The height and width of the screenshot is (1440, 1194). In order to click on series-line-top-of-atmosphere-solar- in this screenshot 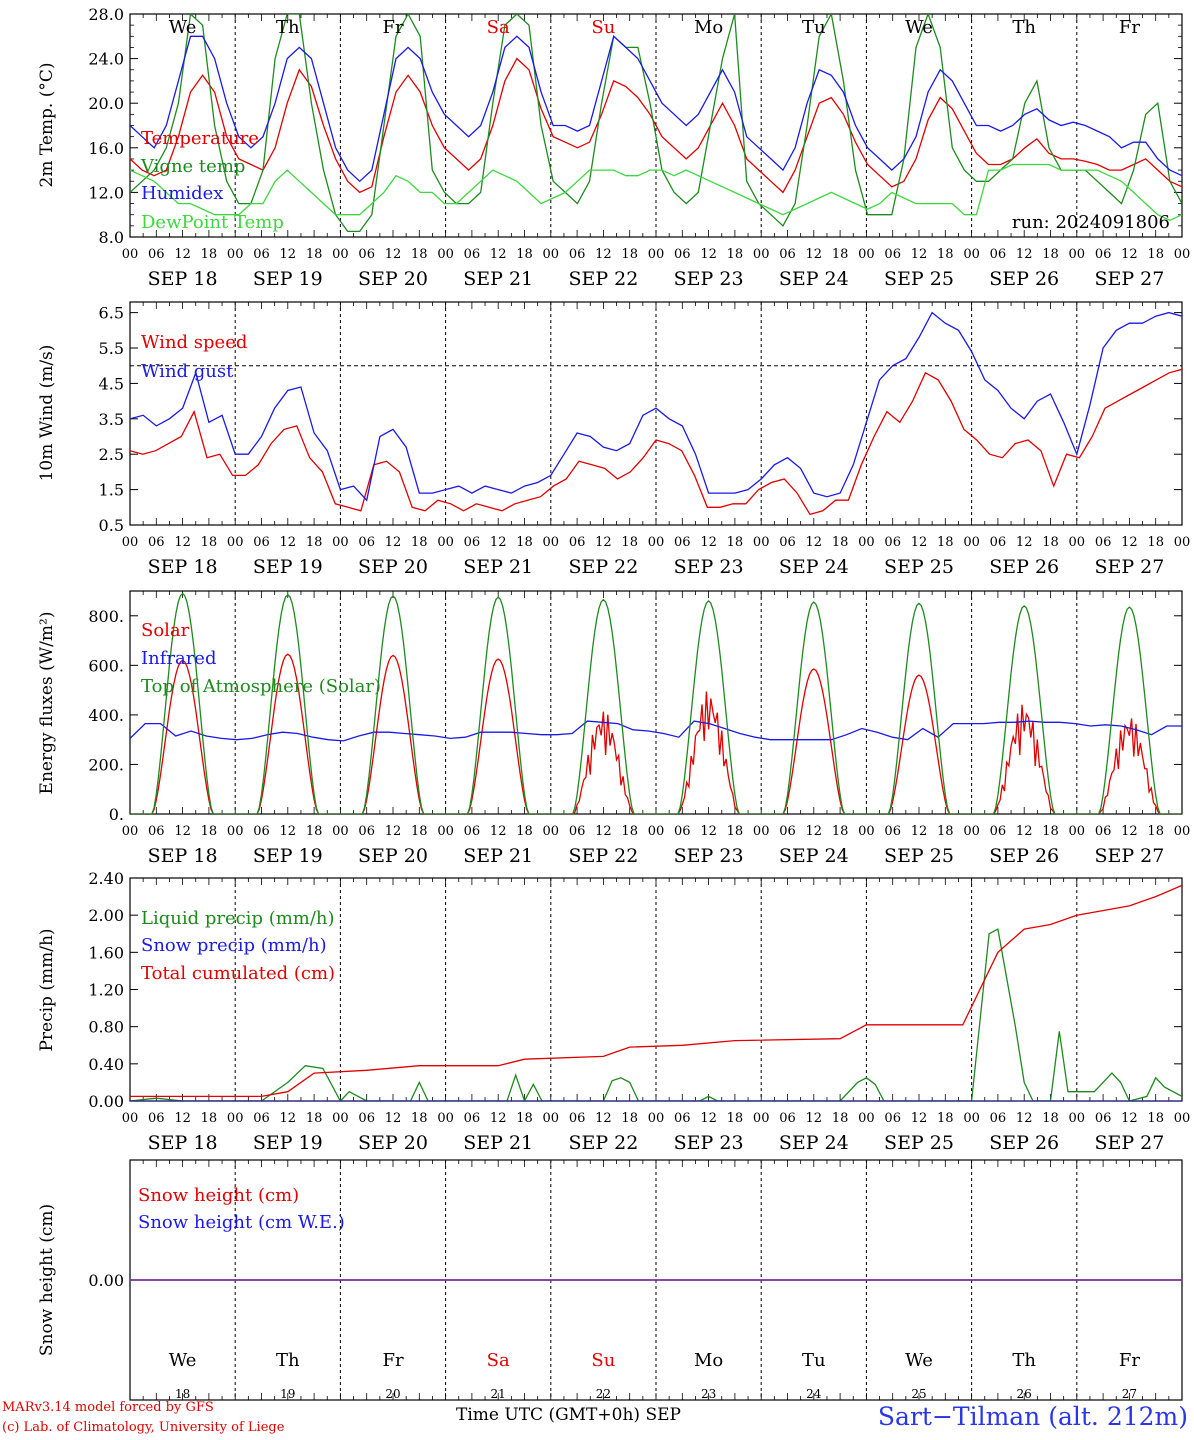, I will do `click(656, 703)`.